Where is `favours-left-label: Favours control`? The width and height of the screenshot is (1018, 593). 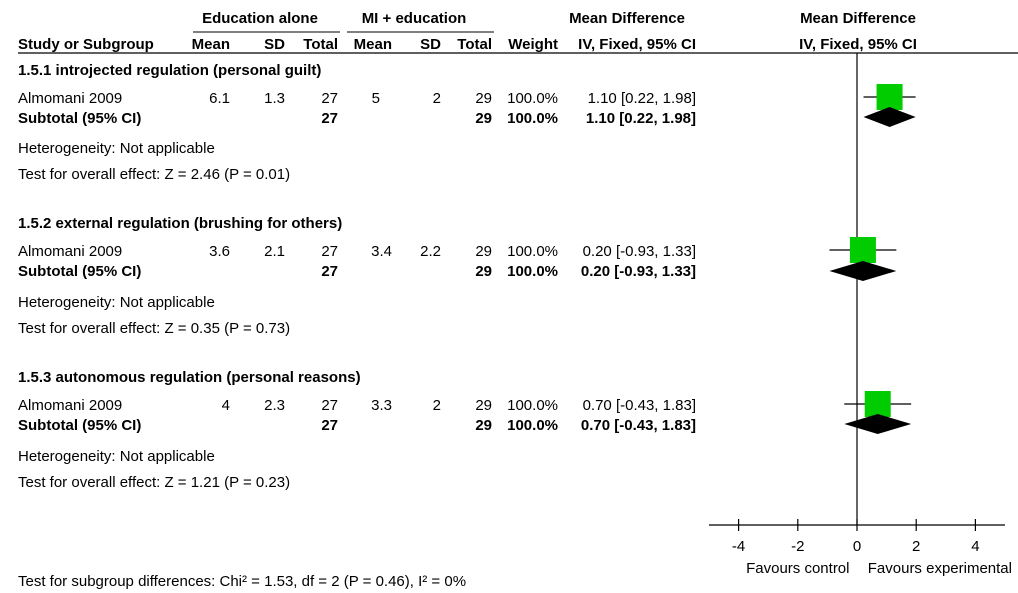 favours-left-label: Favours control is located at coordinates (797, 568).